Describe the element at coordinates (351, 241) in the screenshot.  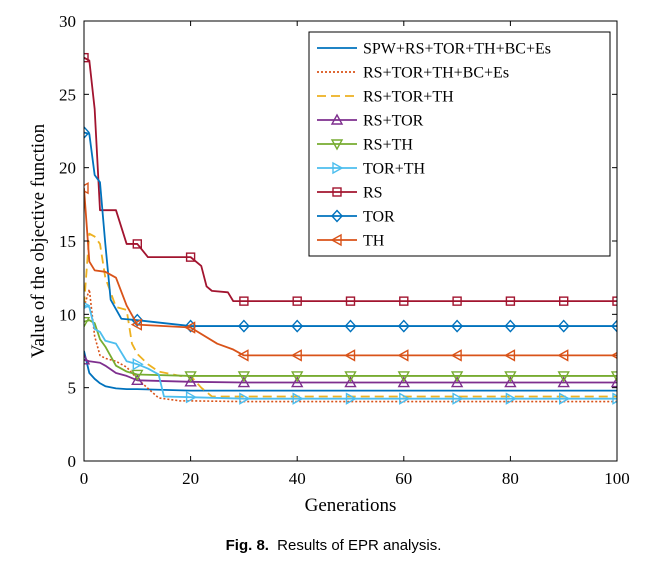
I see `legend-item: TH` at that location.